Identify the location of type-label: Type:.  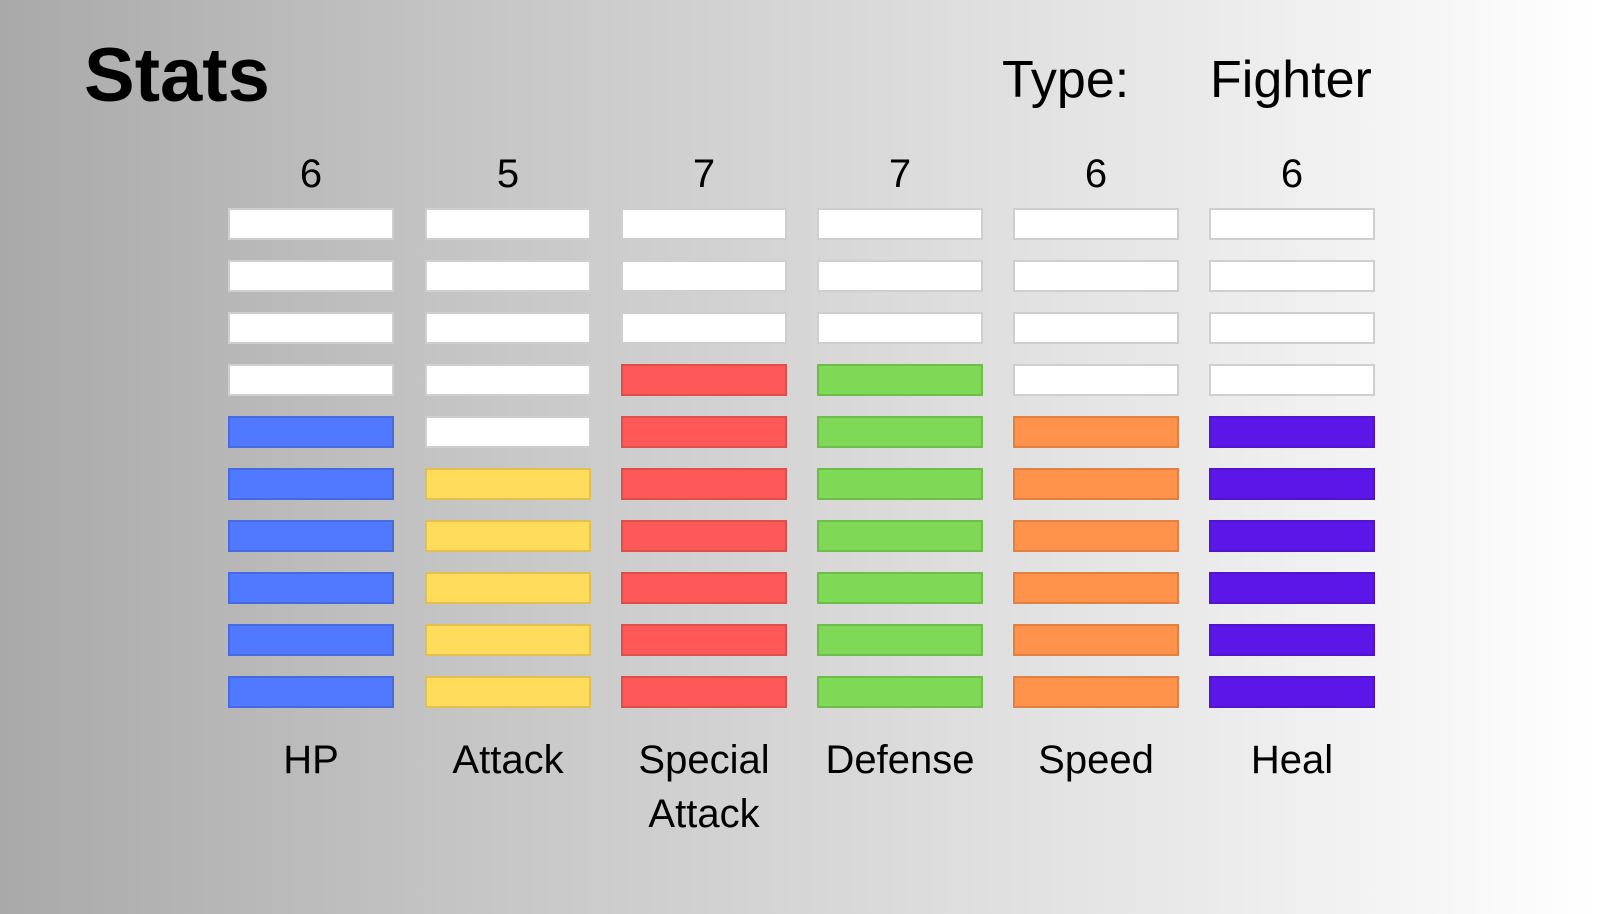
(1066, 80).